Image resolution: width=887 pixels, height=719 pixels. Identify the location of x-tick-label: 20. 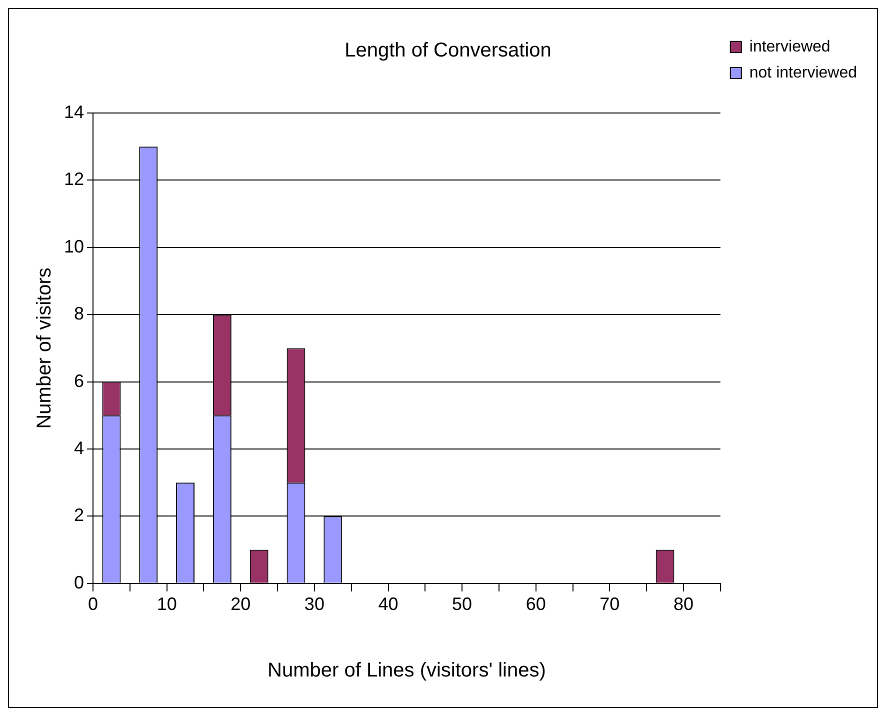
(240, 604).